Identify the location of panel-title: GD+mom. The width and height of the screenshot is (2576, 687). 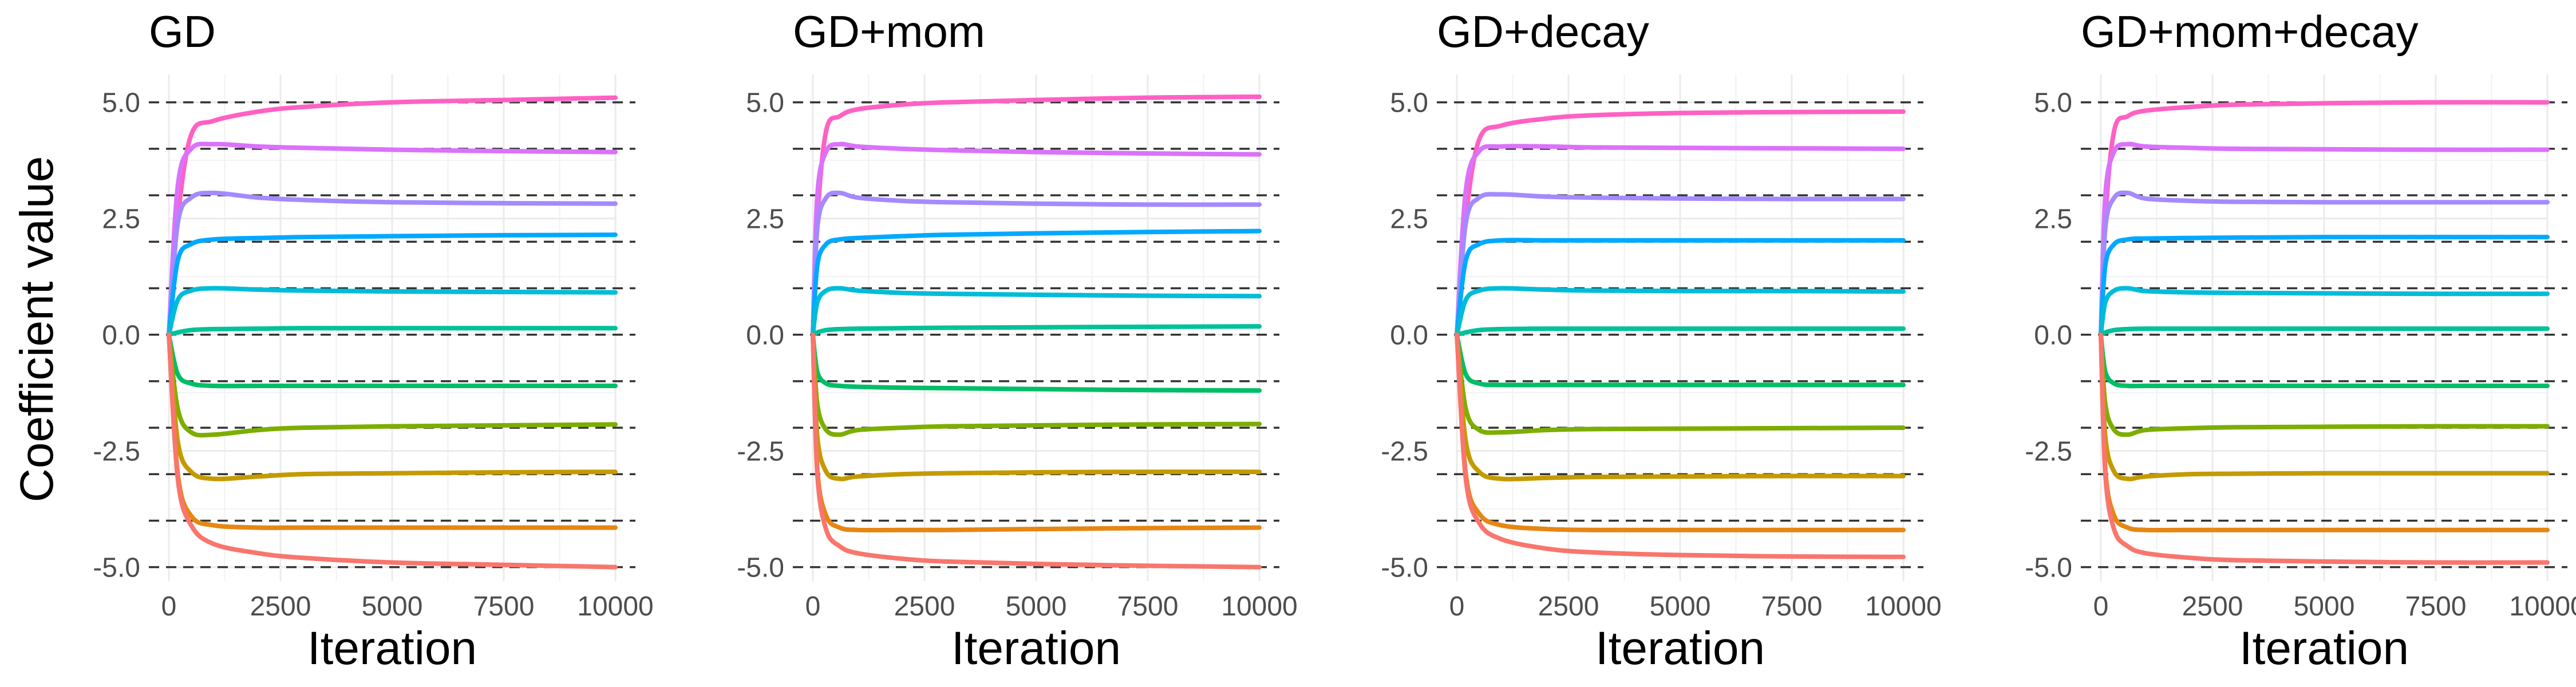
(889, 31).